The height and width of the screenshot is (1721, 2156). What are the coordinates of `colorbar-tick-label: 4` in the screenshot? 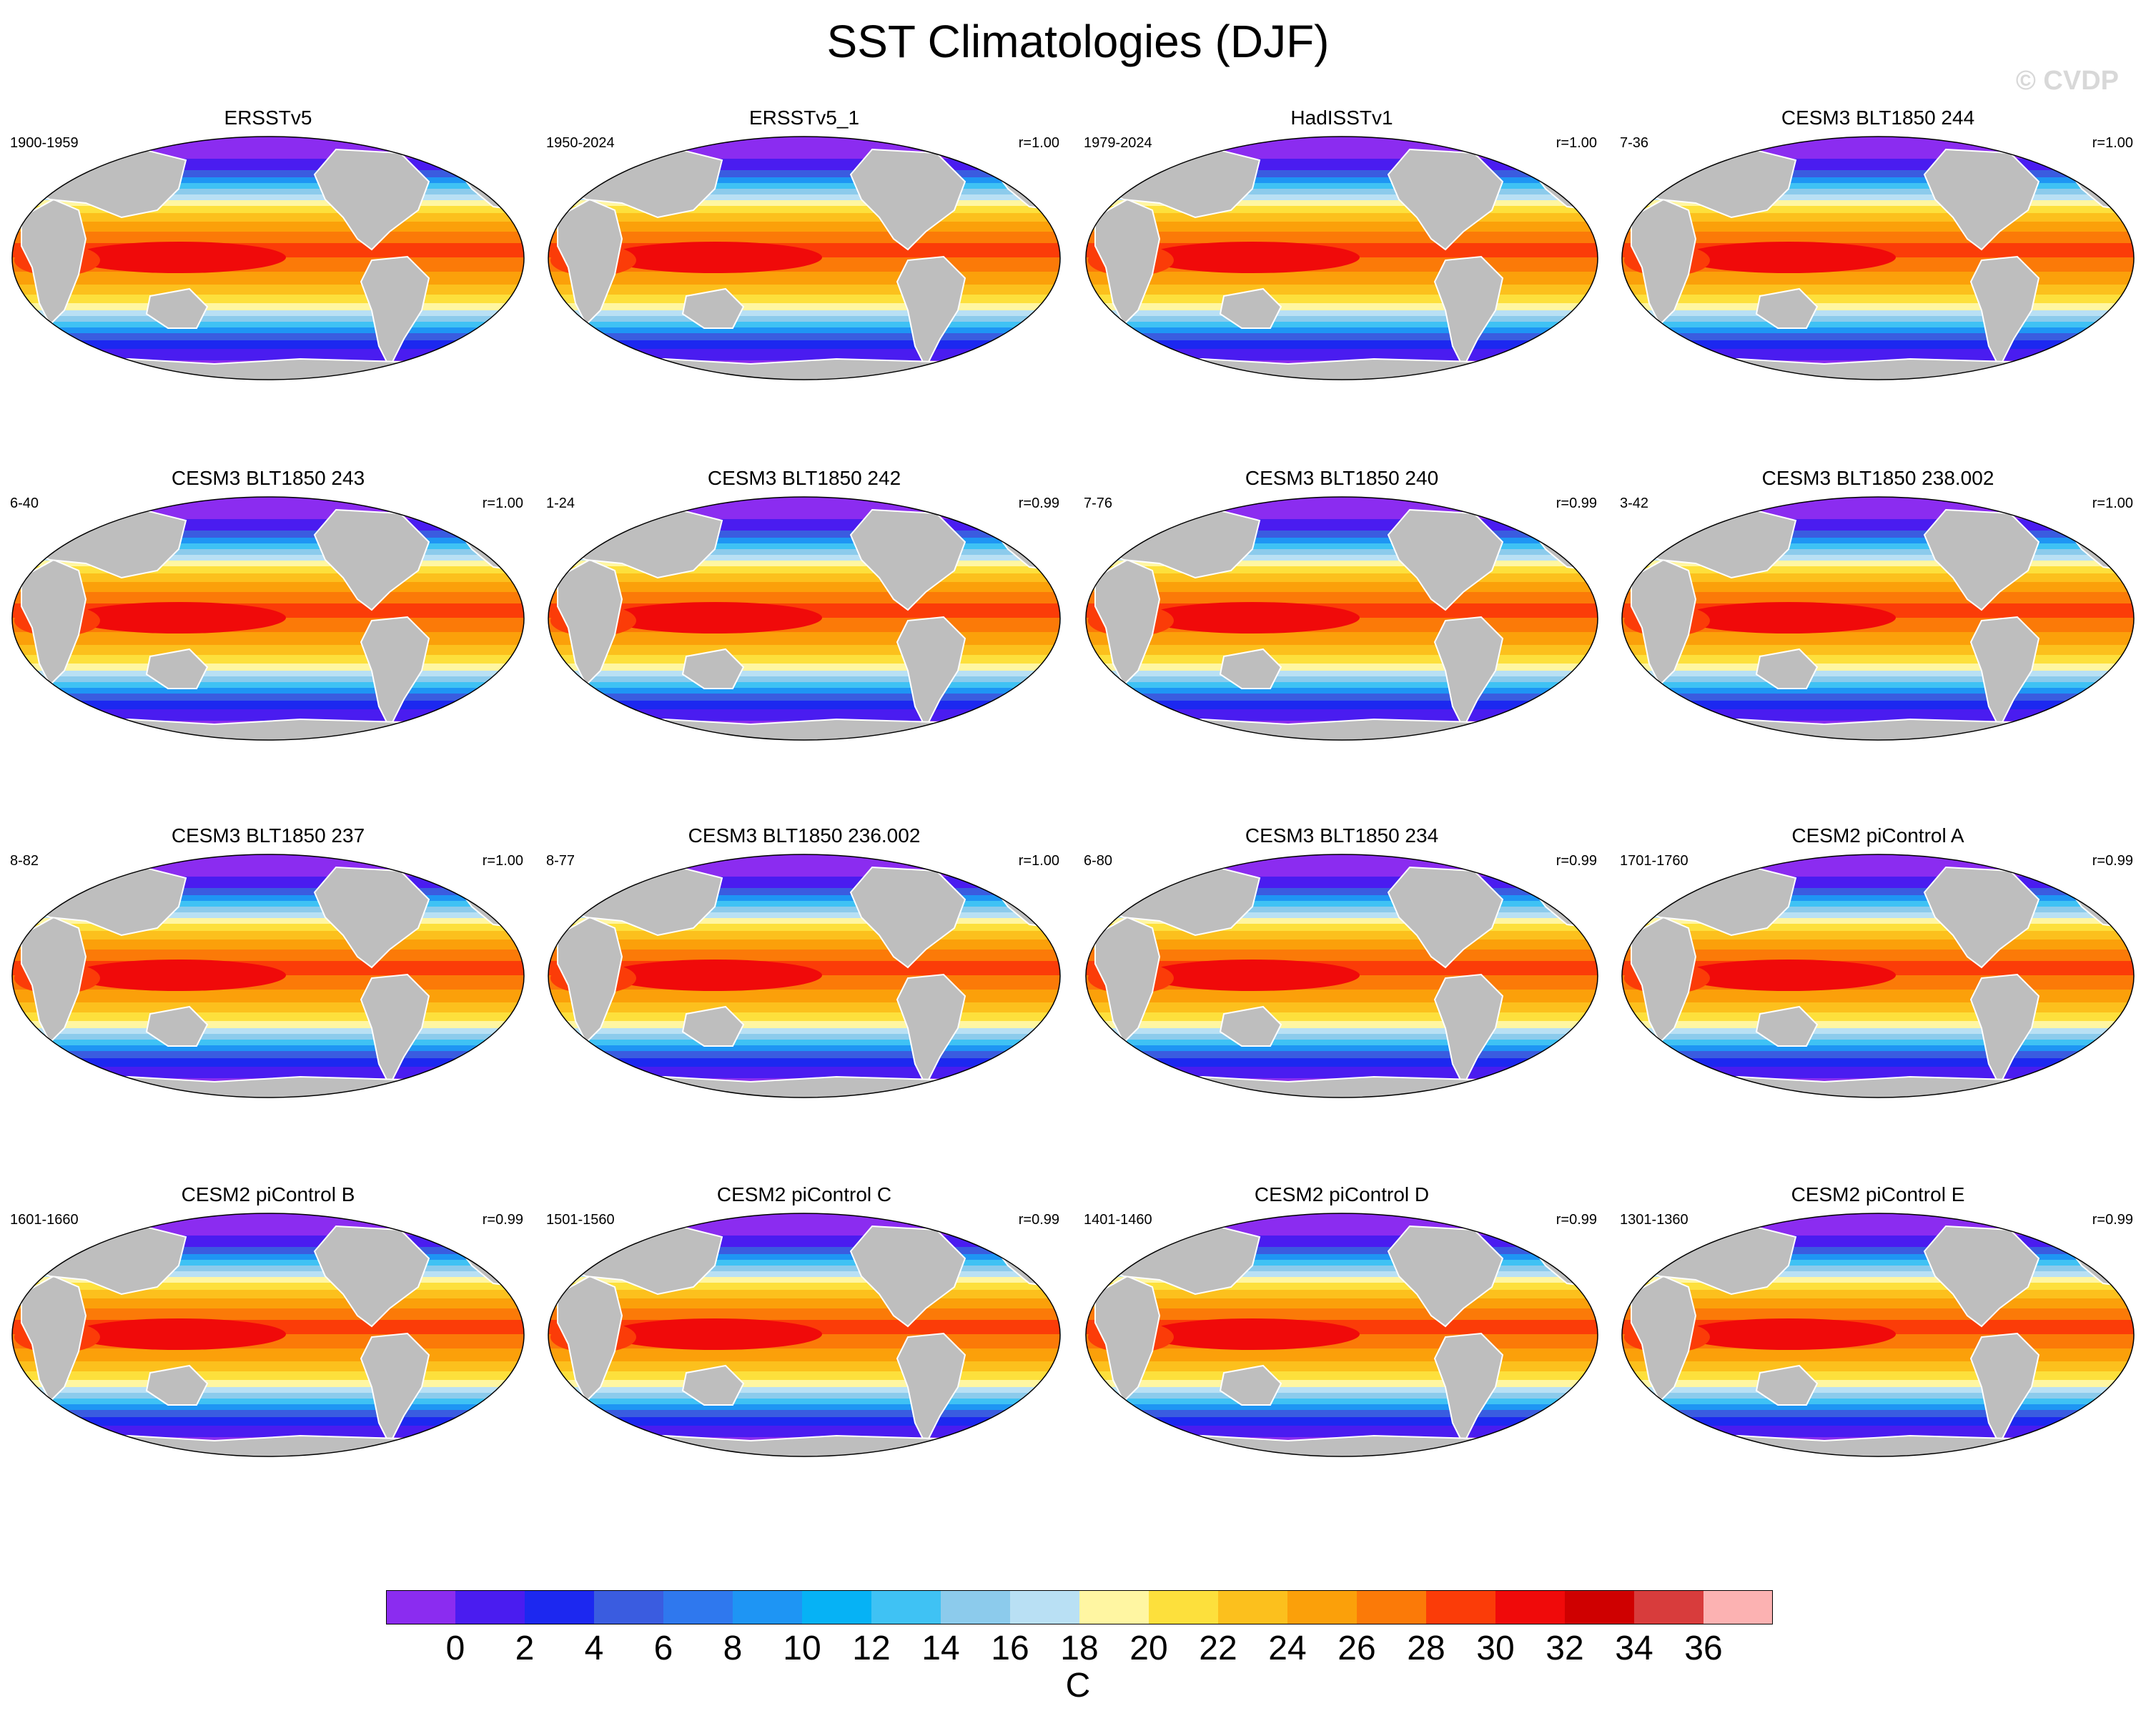 It's located at (594, 1648).